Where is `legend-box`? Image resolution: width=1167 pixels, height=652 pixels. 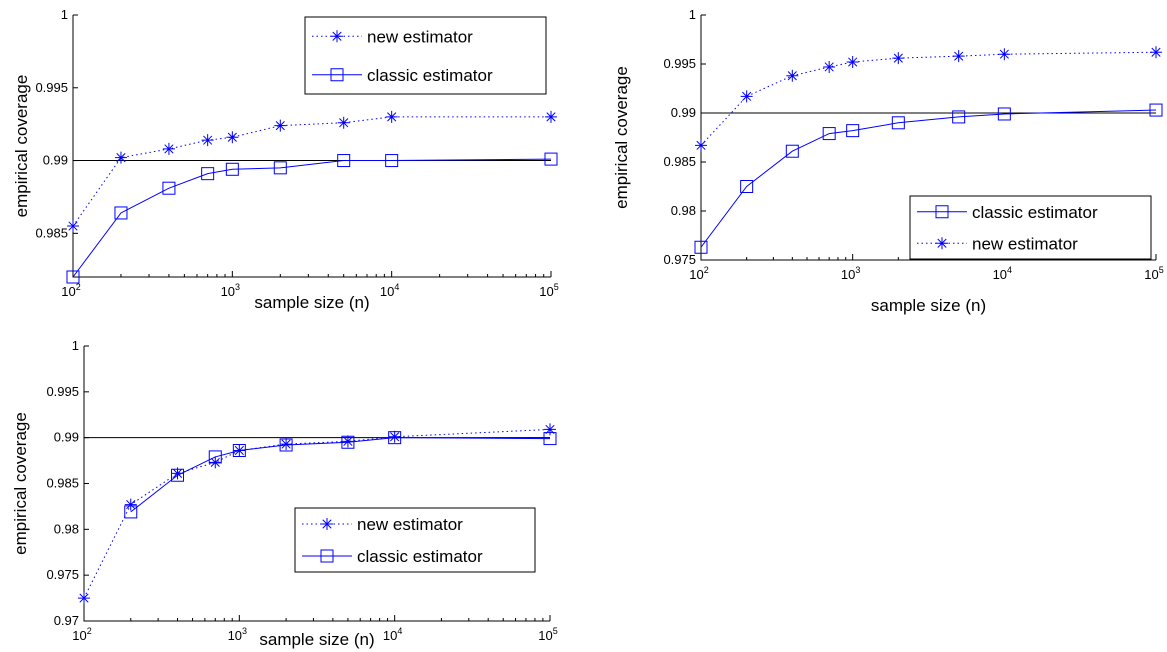
legend-box is located at coordinates (1030, 227).